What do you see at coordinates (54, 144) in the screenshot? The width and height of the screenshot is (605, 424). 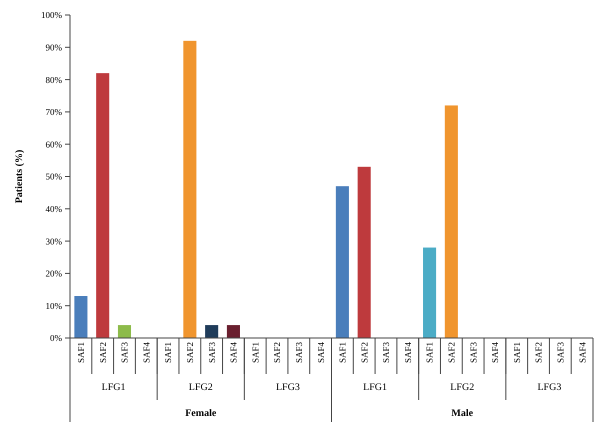 I see `y-tick-label: 60%` at bounding box center [54, 144].